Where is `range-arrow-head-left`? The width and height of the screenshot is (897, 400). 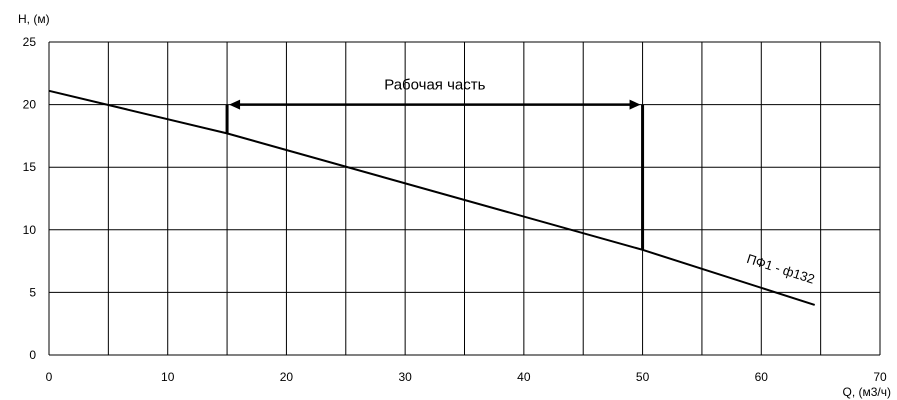 range-arrow-head-left is located at coordinates (235, 104).